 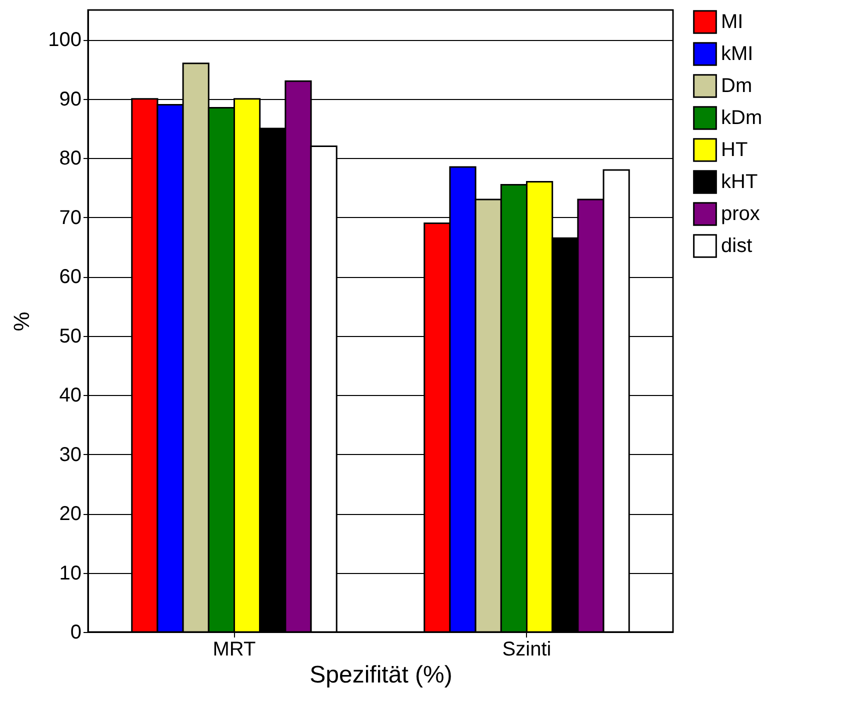 What do you see at coordinates (70, 99) in the screenshot?
I see `y-tick-label: 90` at bounding box center [70, 99].